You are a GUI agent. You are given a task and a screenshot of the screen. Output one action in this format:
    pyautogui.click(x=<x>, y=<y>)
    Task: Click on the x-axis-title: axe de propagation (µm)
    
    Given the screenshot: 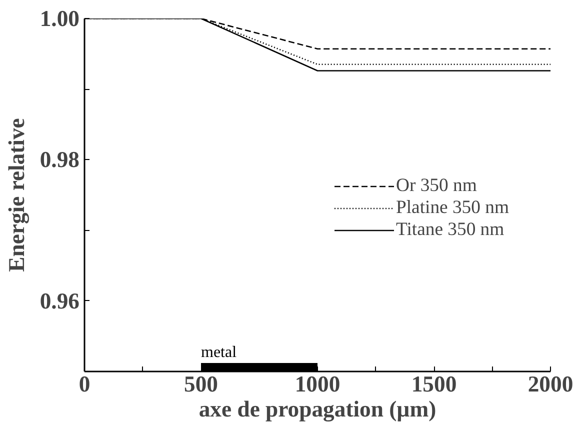 What is the action you would take?
    pyautogui.click(x=317, y=409)
    